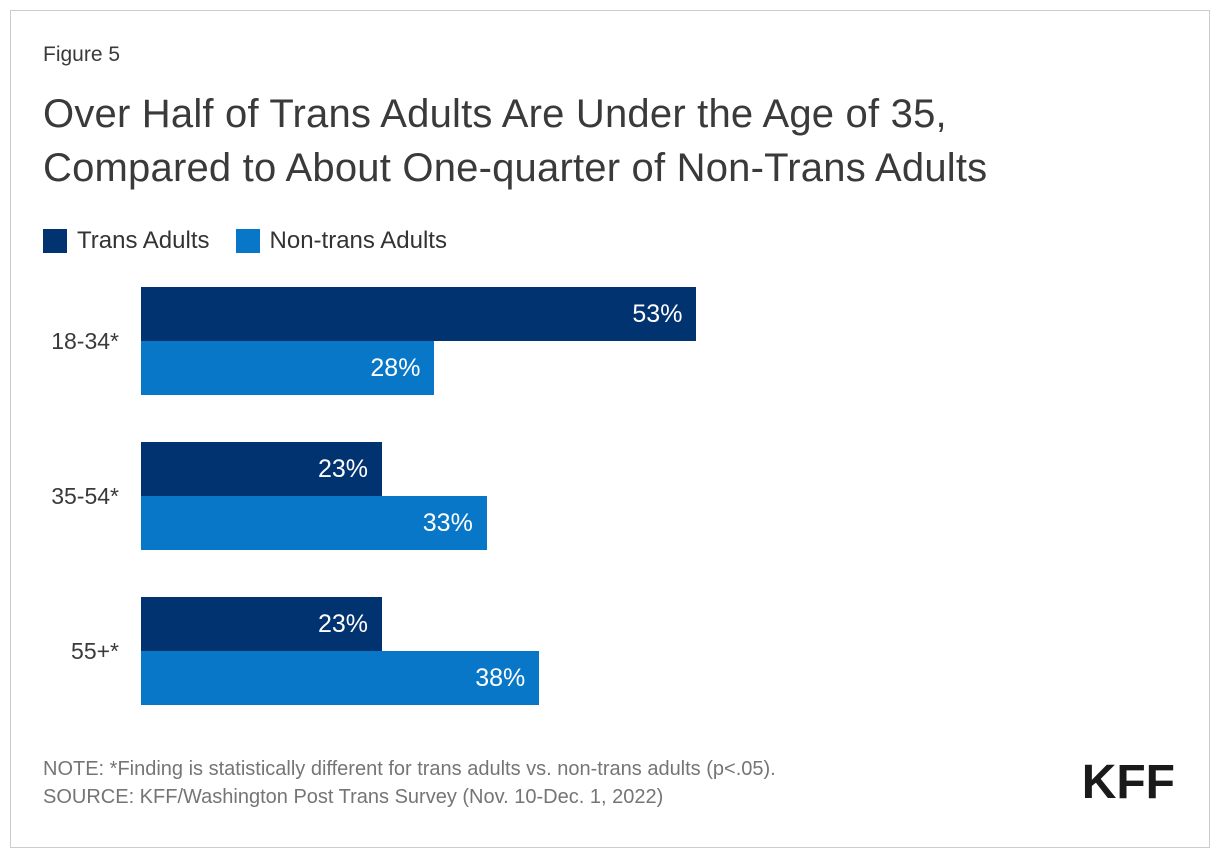 Image resolution: width=1220 pixels, height=858 pixels. I want to click on non-trans-adults-swatch-icon, so click(247, 241).